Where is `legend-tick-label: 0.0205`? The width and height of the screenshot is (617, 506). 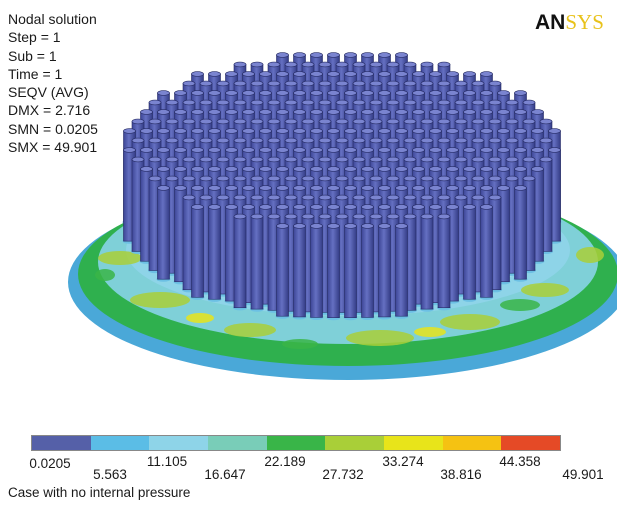
legend-tick-label: 0.0205 is located at coordinates (50, 463).